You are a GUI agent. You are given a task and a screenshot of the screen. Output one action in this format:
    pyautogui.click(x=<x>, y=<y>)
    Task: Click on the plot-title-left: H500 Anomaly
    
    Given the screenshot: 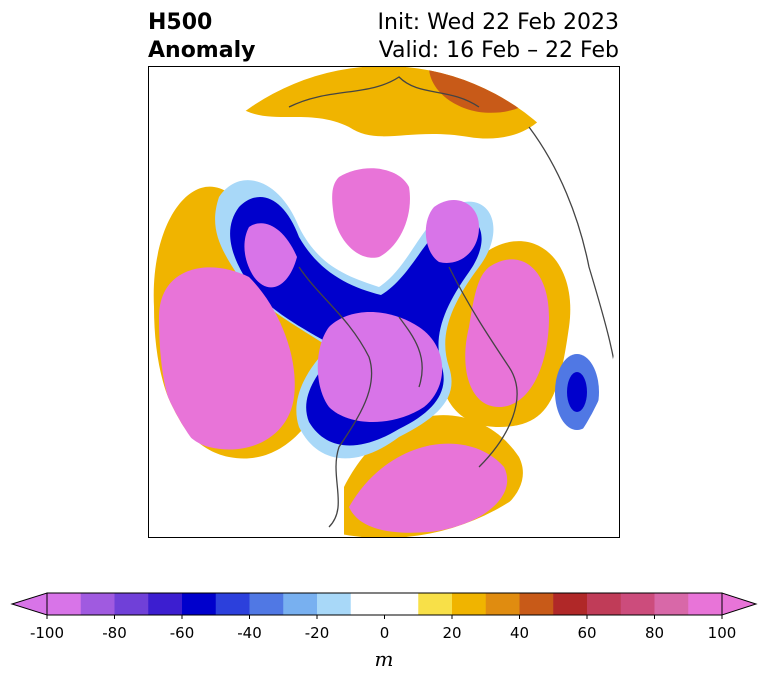 What is the action you would take?
    pyautogui.click(x=201, y=37)
    